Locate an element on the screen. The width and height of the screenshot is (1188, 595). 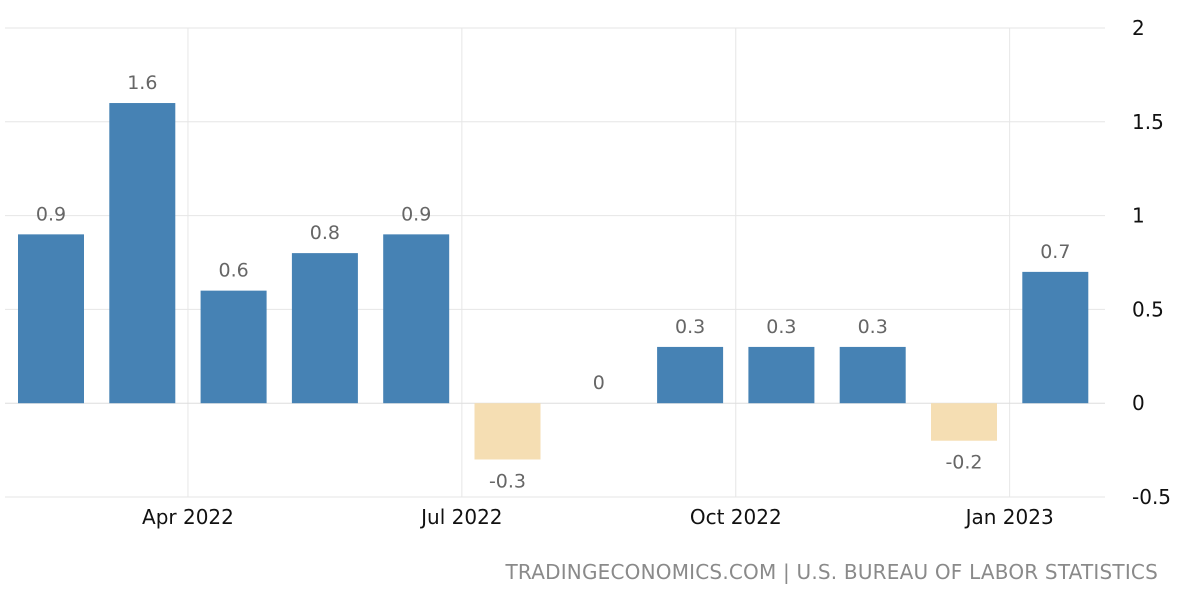
y-tick-label: 0.5 is located at coordinates (1148, 309).